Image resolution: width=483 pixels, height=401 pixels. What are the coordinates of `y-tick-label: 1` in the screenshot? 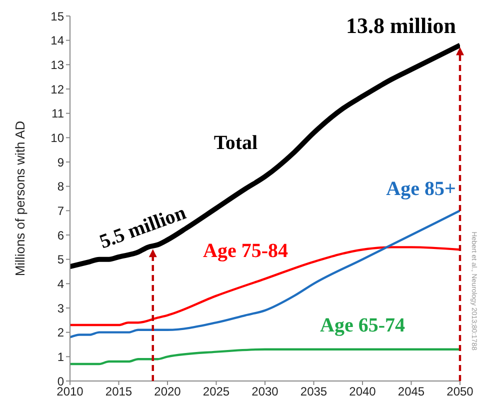 It's located at (60, 357).